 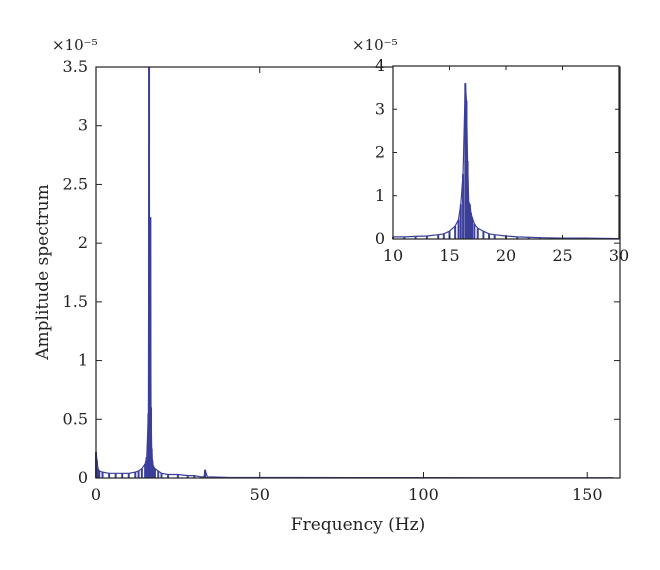 What do you see at coordinates (43, 272) in the screenshot?
I see `main-y-axis-label: Amplitude spectrum` at bounding box center [43, 272].